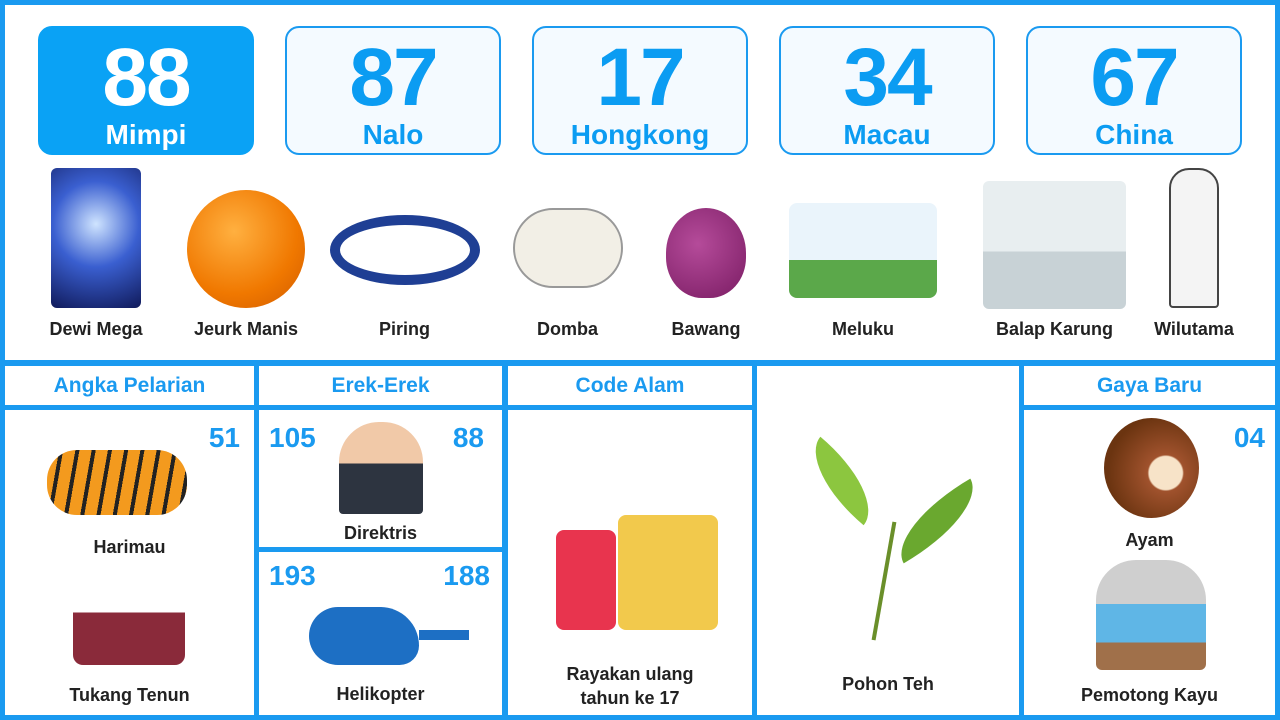 The width and height of the screenshot is (1280, 720). What do you see at coordinates (246, 248) in the screenshot?
I see `orange-image` at bounding box center [246, 248].